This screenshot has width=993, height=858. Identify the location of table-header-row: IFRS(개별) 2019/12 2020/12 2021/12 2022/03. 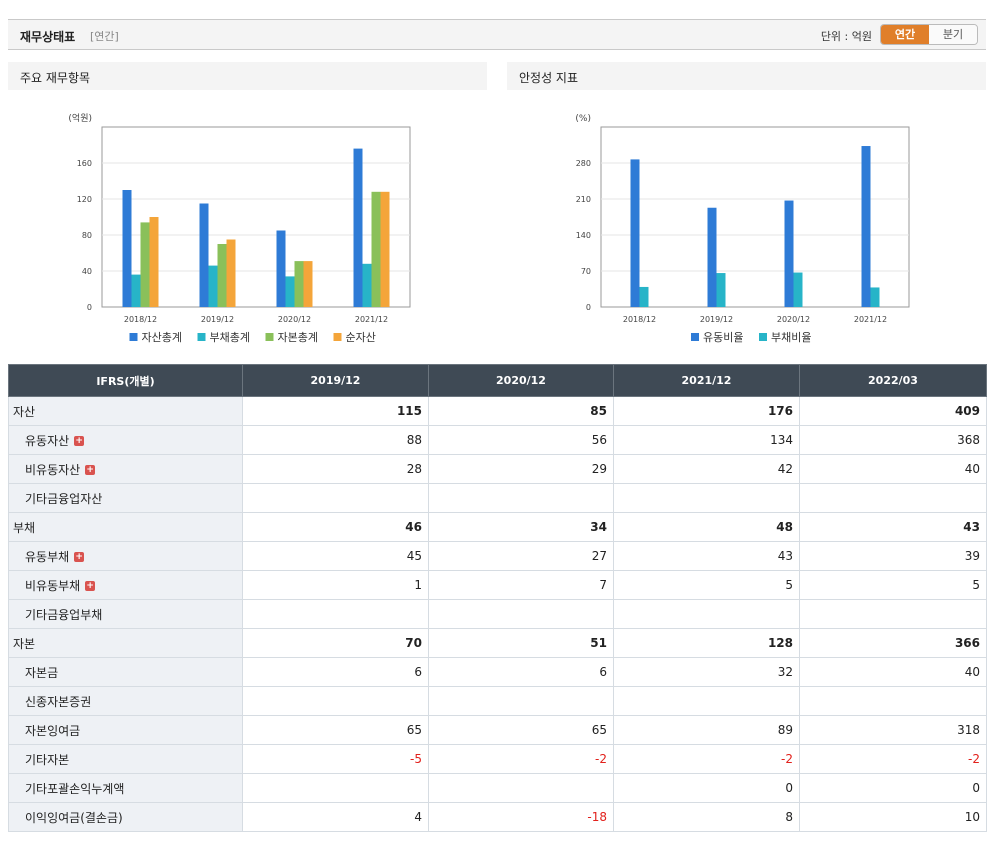
(497, 380).